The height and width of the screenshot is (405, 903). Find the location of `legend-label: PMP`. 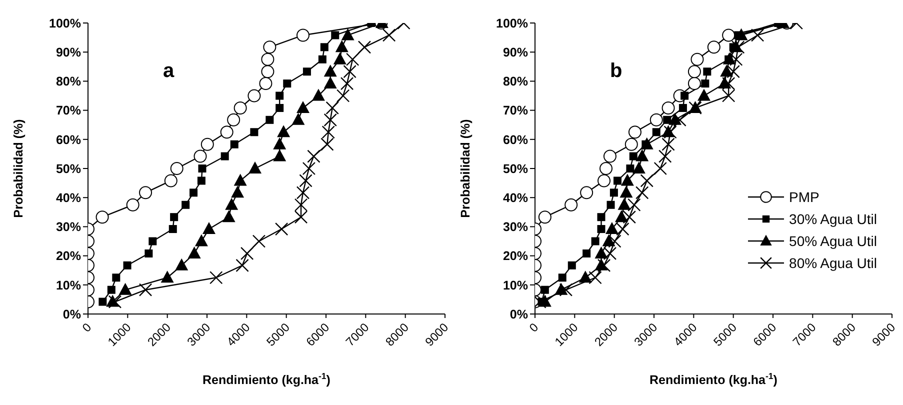

legend-label: PMP is located at coordinates (804, 197).